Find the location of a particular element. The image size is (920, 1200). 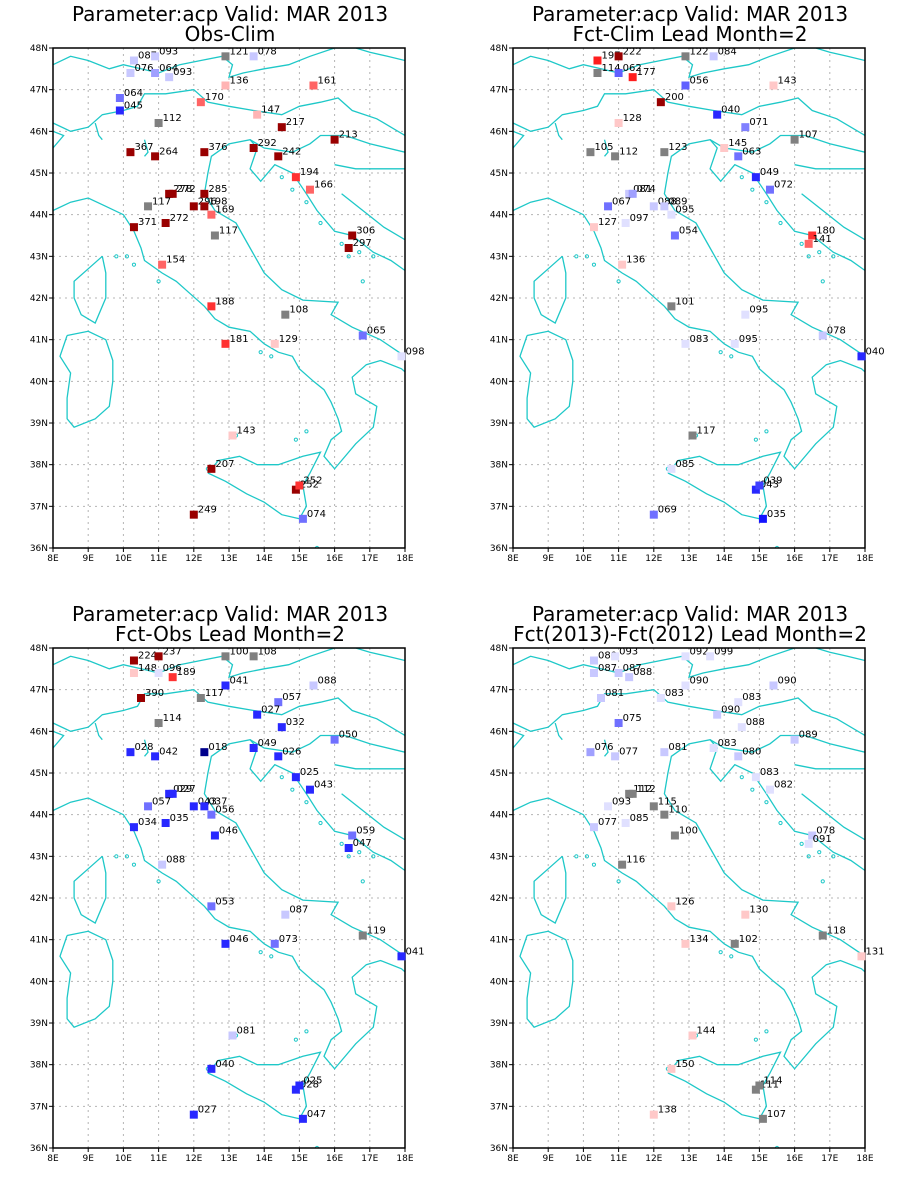

station-label: 118 is located at coordinates (836, 931).